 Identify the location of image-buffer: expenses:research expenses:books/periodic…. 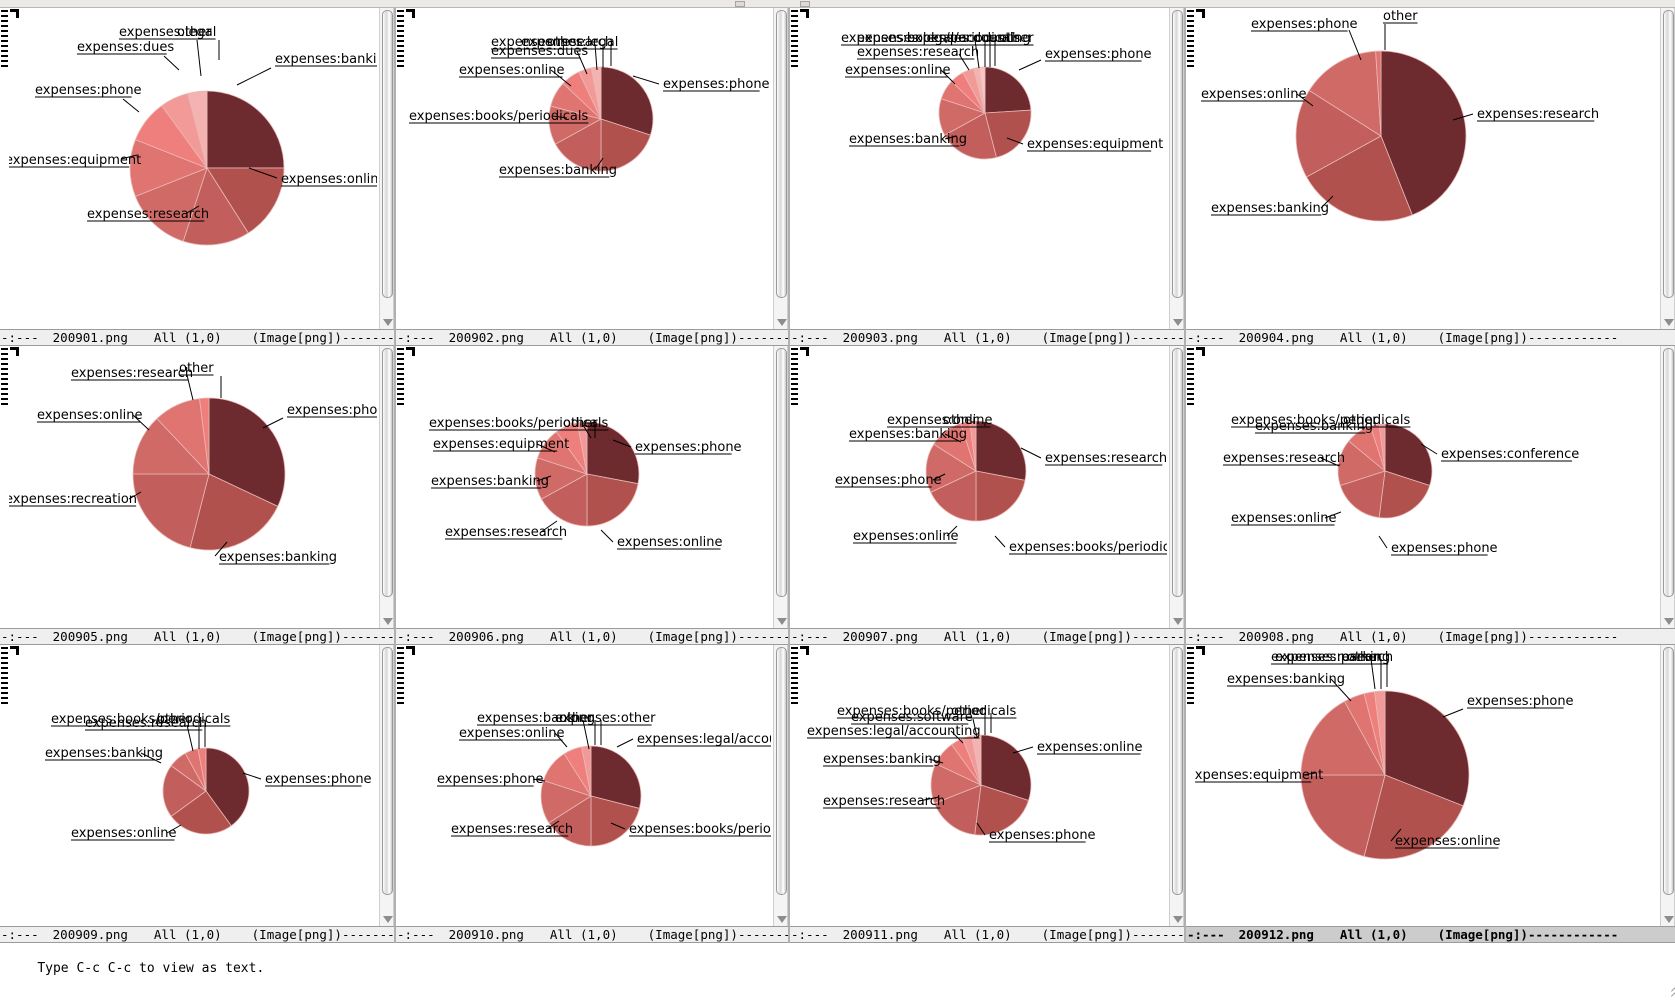
(987, 487).